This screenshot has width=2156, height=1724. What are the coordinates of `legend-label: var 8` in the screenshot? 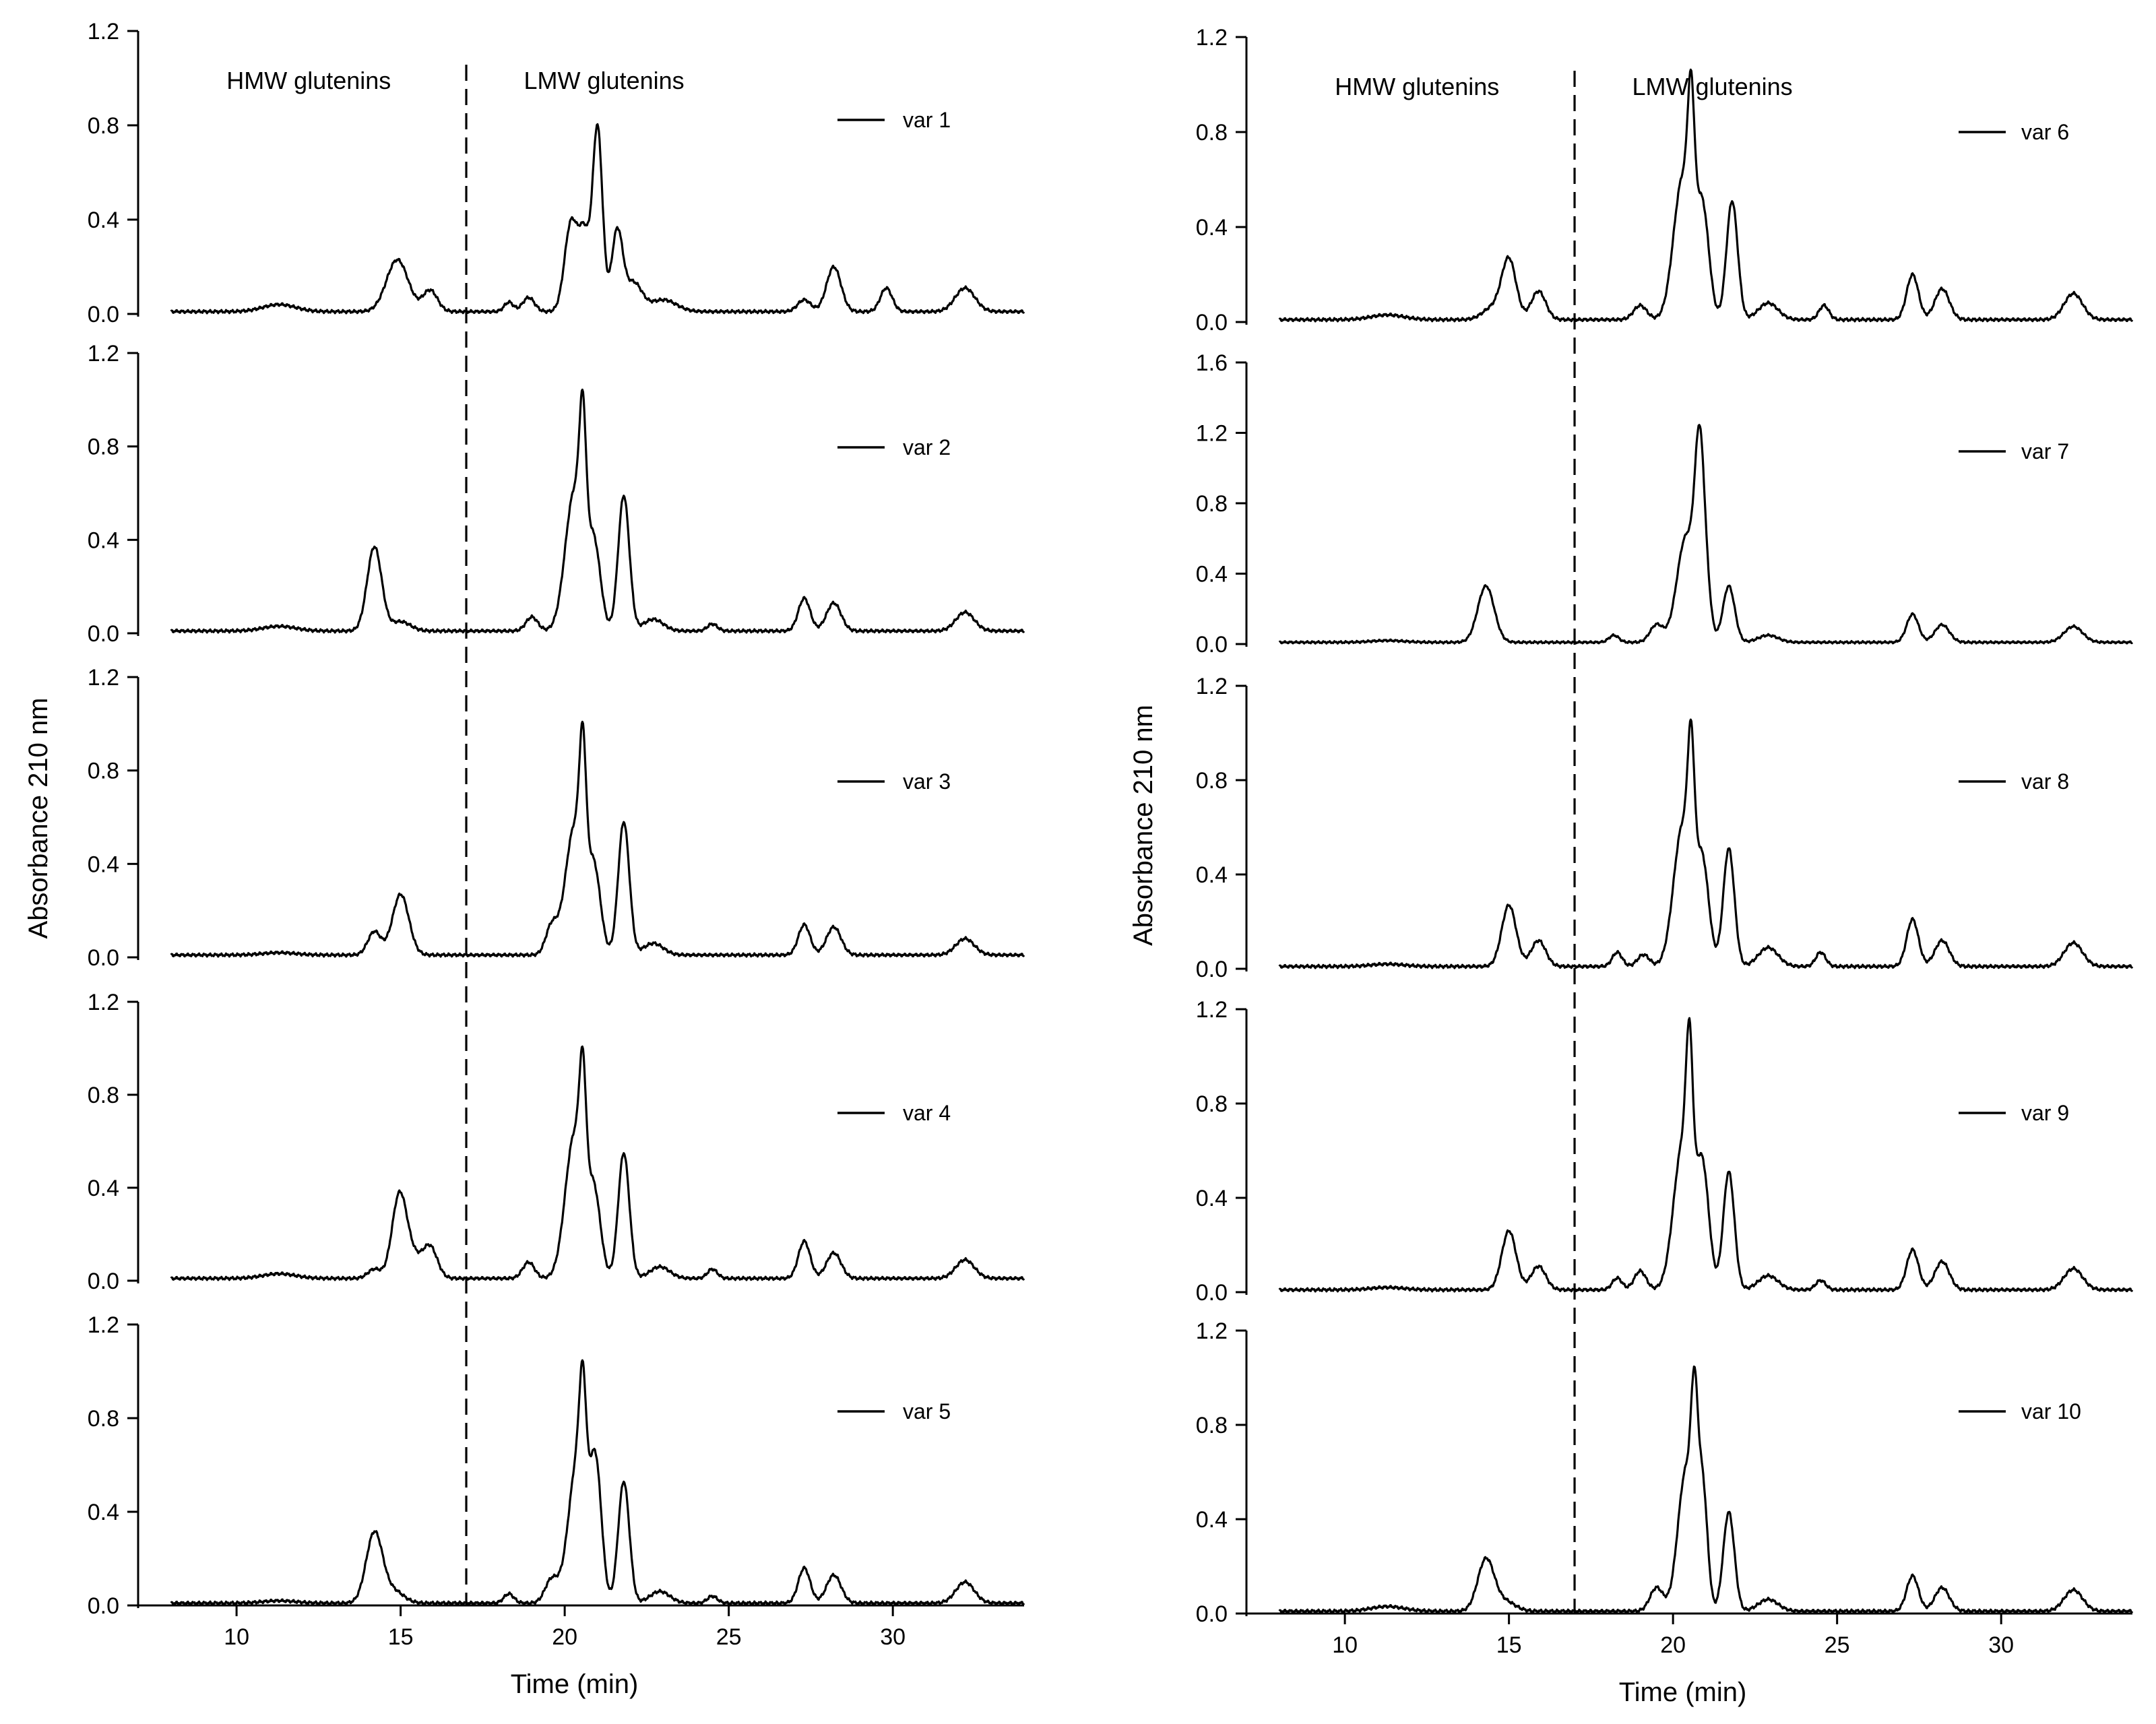 It's located at (2045, 781).